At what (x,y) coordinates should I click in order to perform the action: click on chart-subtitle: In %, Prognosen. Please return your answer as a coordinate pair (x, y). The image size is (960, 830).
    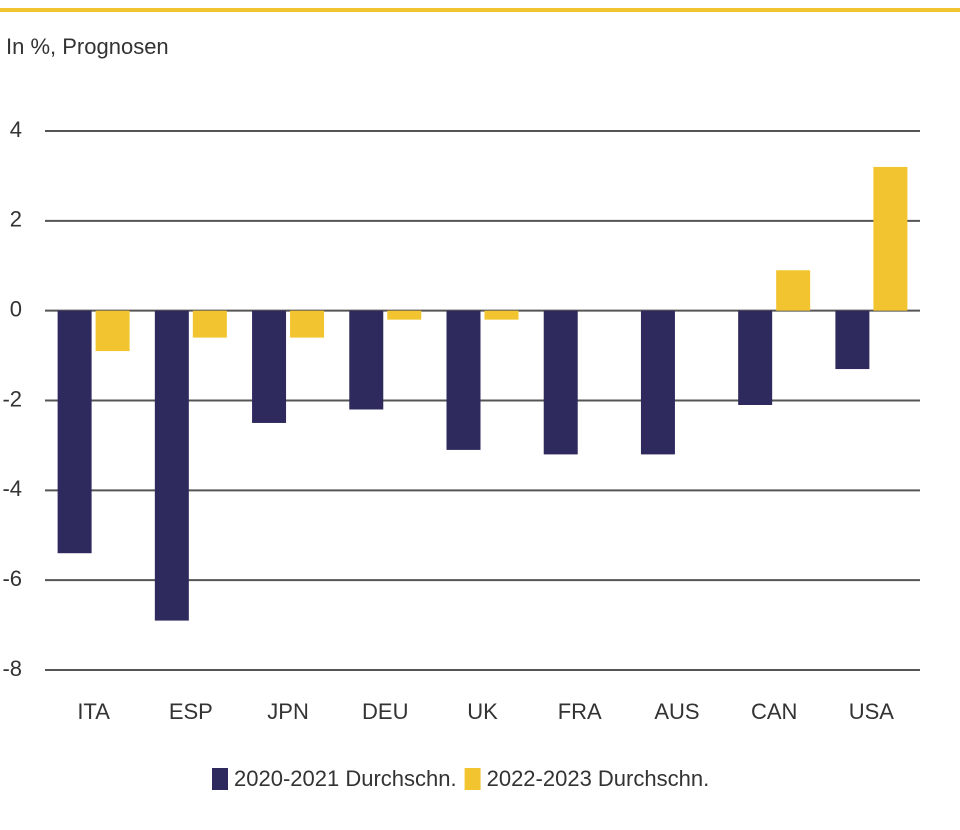
    Looking at the image, I should click on (87, 46).